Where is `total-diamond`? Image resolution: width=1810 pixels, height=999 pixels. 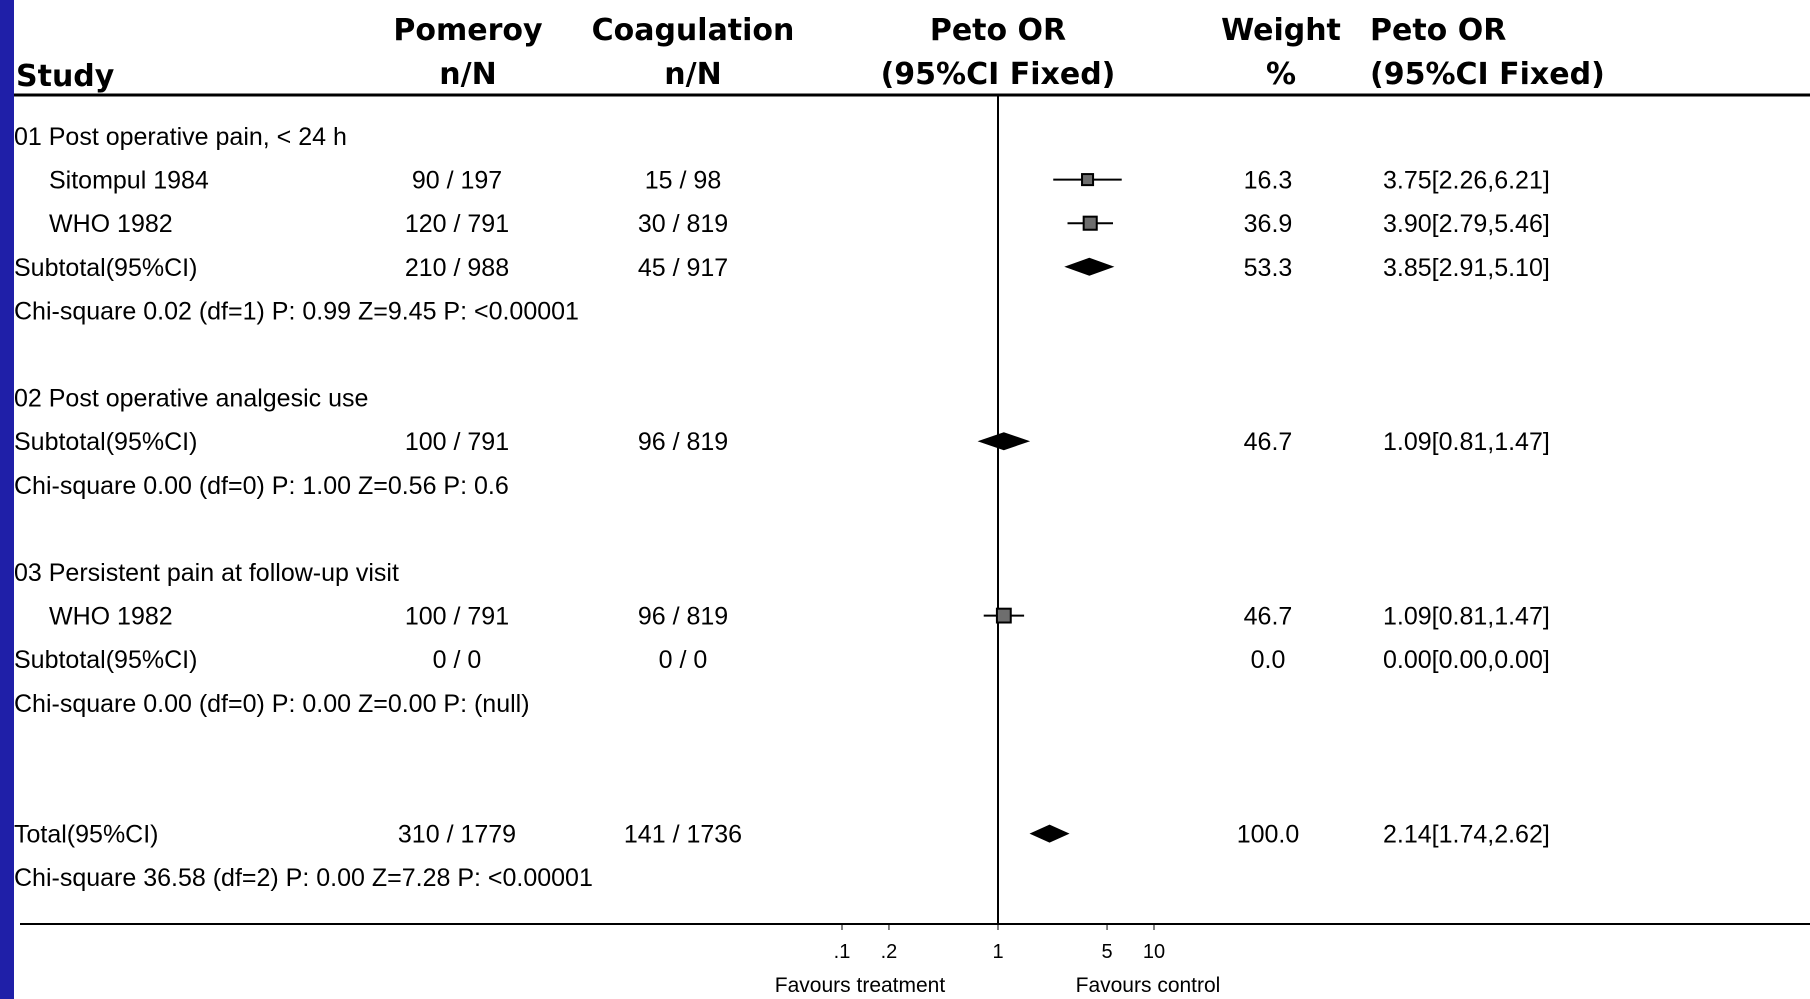
total-diamond is located at coordinates (1049, 833).